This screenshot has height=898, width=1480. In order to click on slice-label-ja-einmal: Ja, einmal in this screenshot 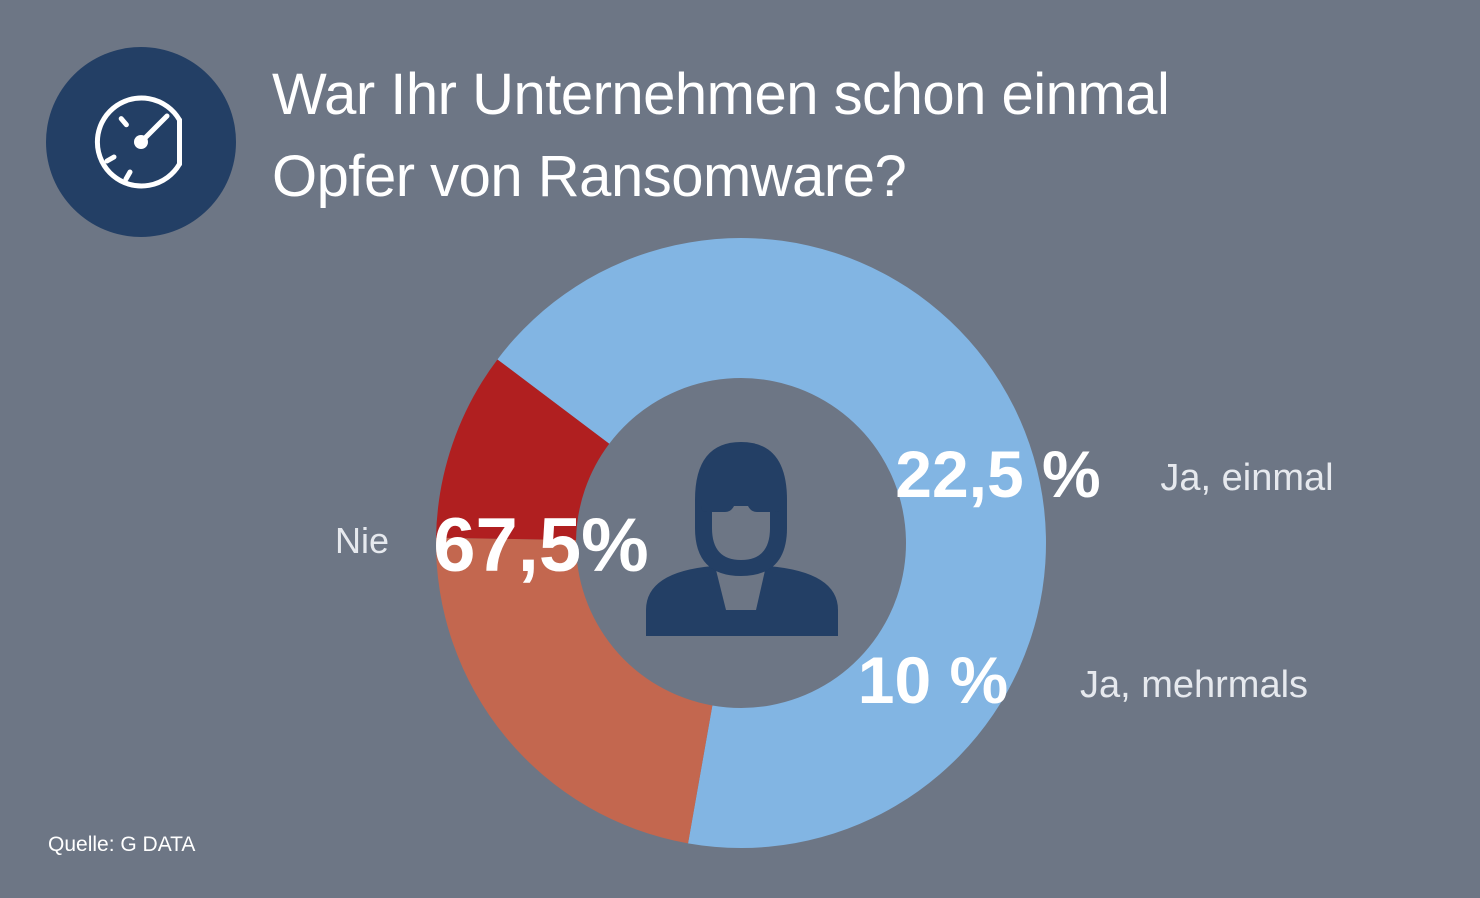, I will do `click(1246, 478)`.